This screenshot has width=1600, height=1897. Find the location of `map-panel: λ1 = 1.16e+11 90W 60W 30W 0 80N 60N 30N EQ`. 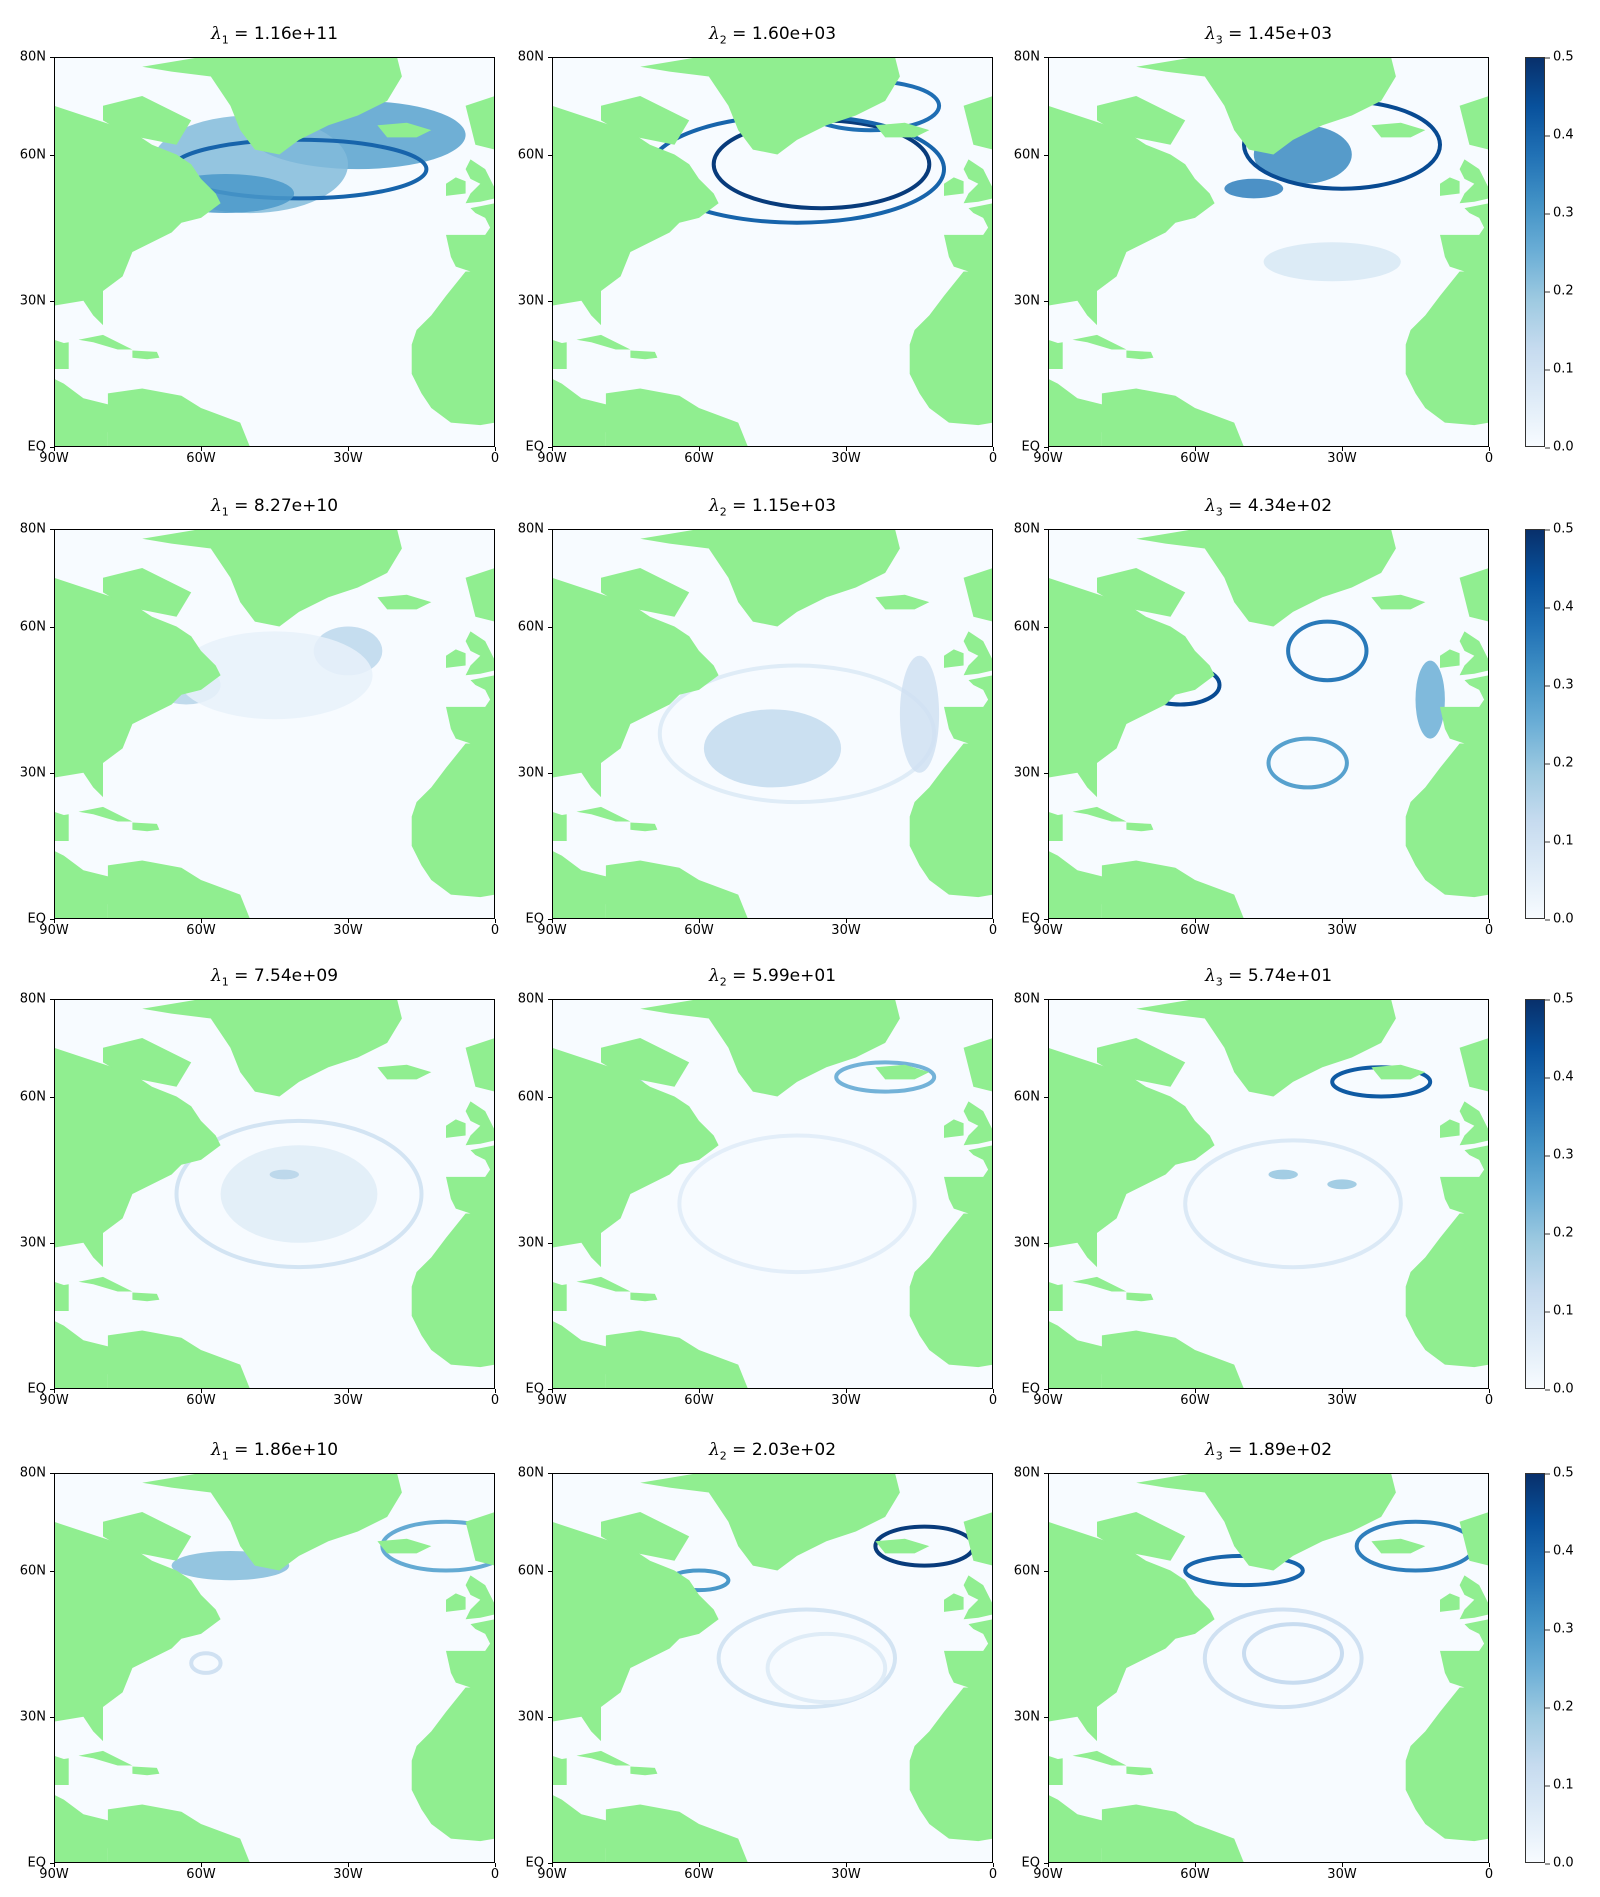

map-panel: λ1 = 1.16e+11 90W 60W 30W 0 80N 60N 30N EQ is located at coordinates (259, 245).